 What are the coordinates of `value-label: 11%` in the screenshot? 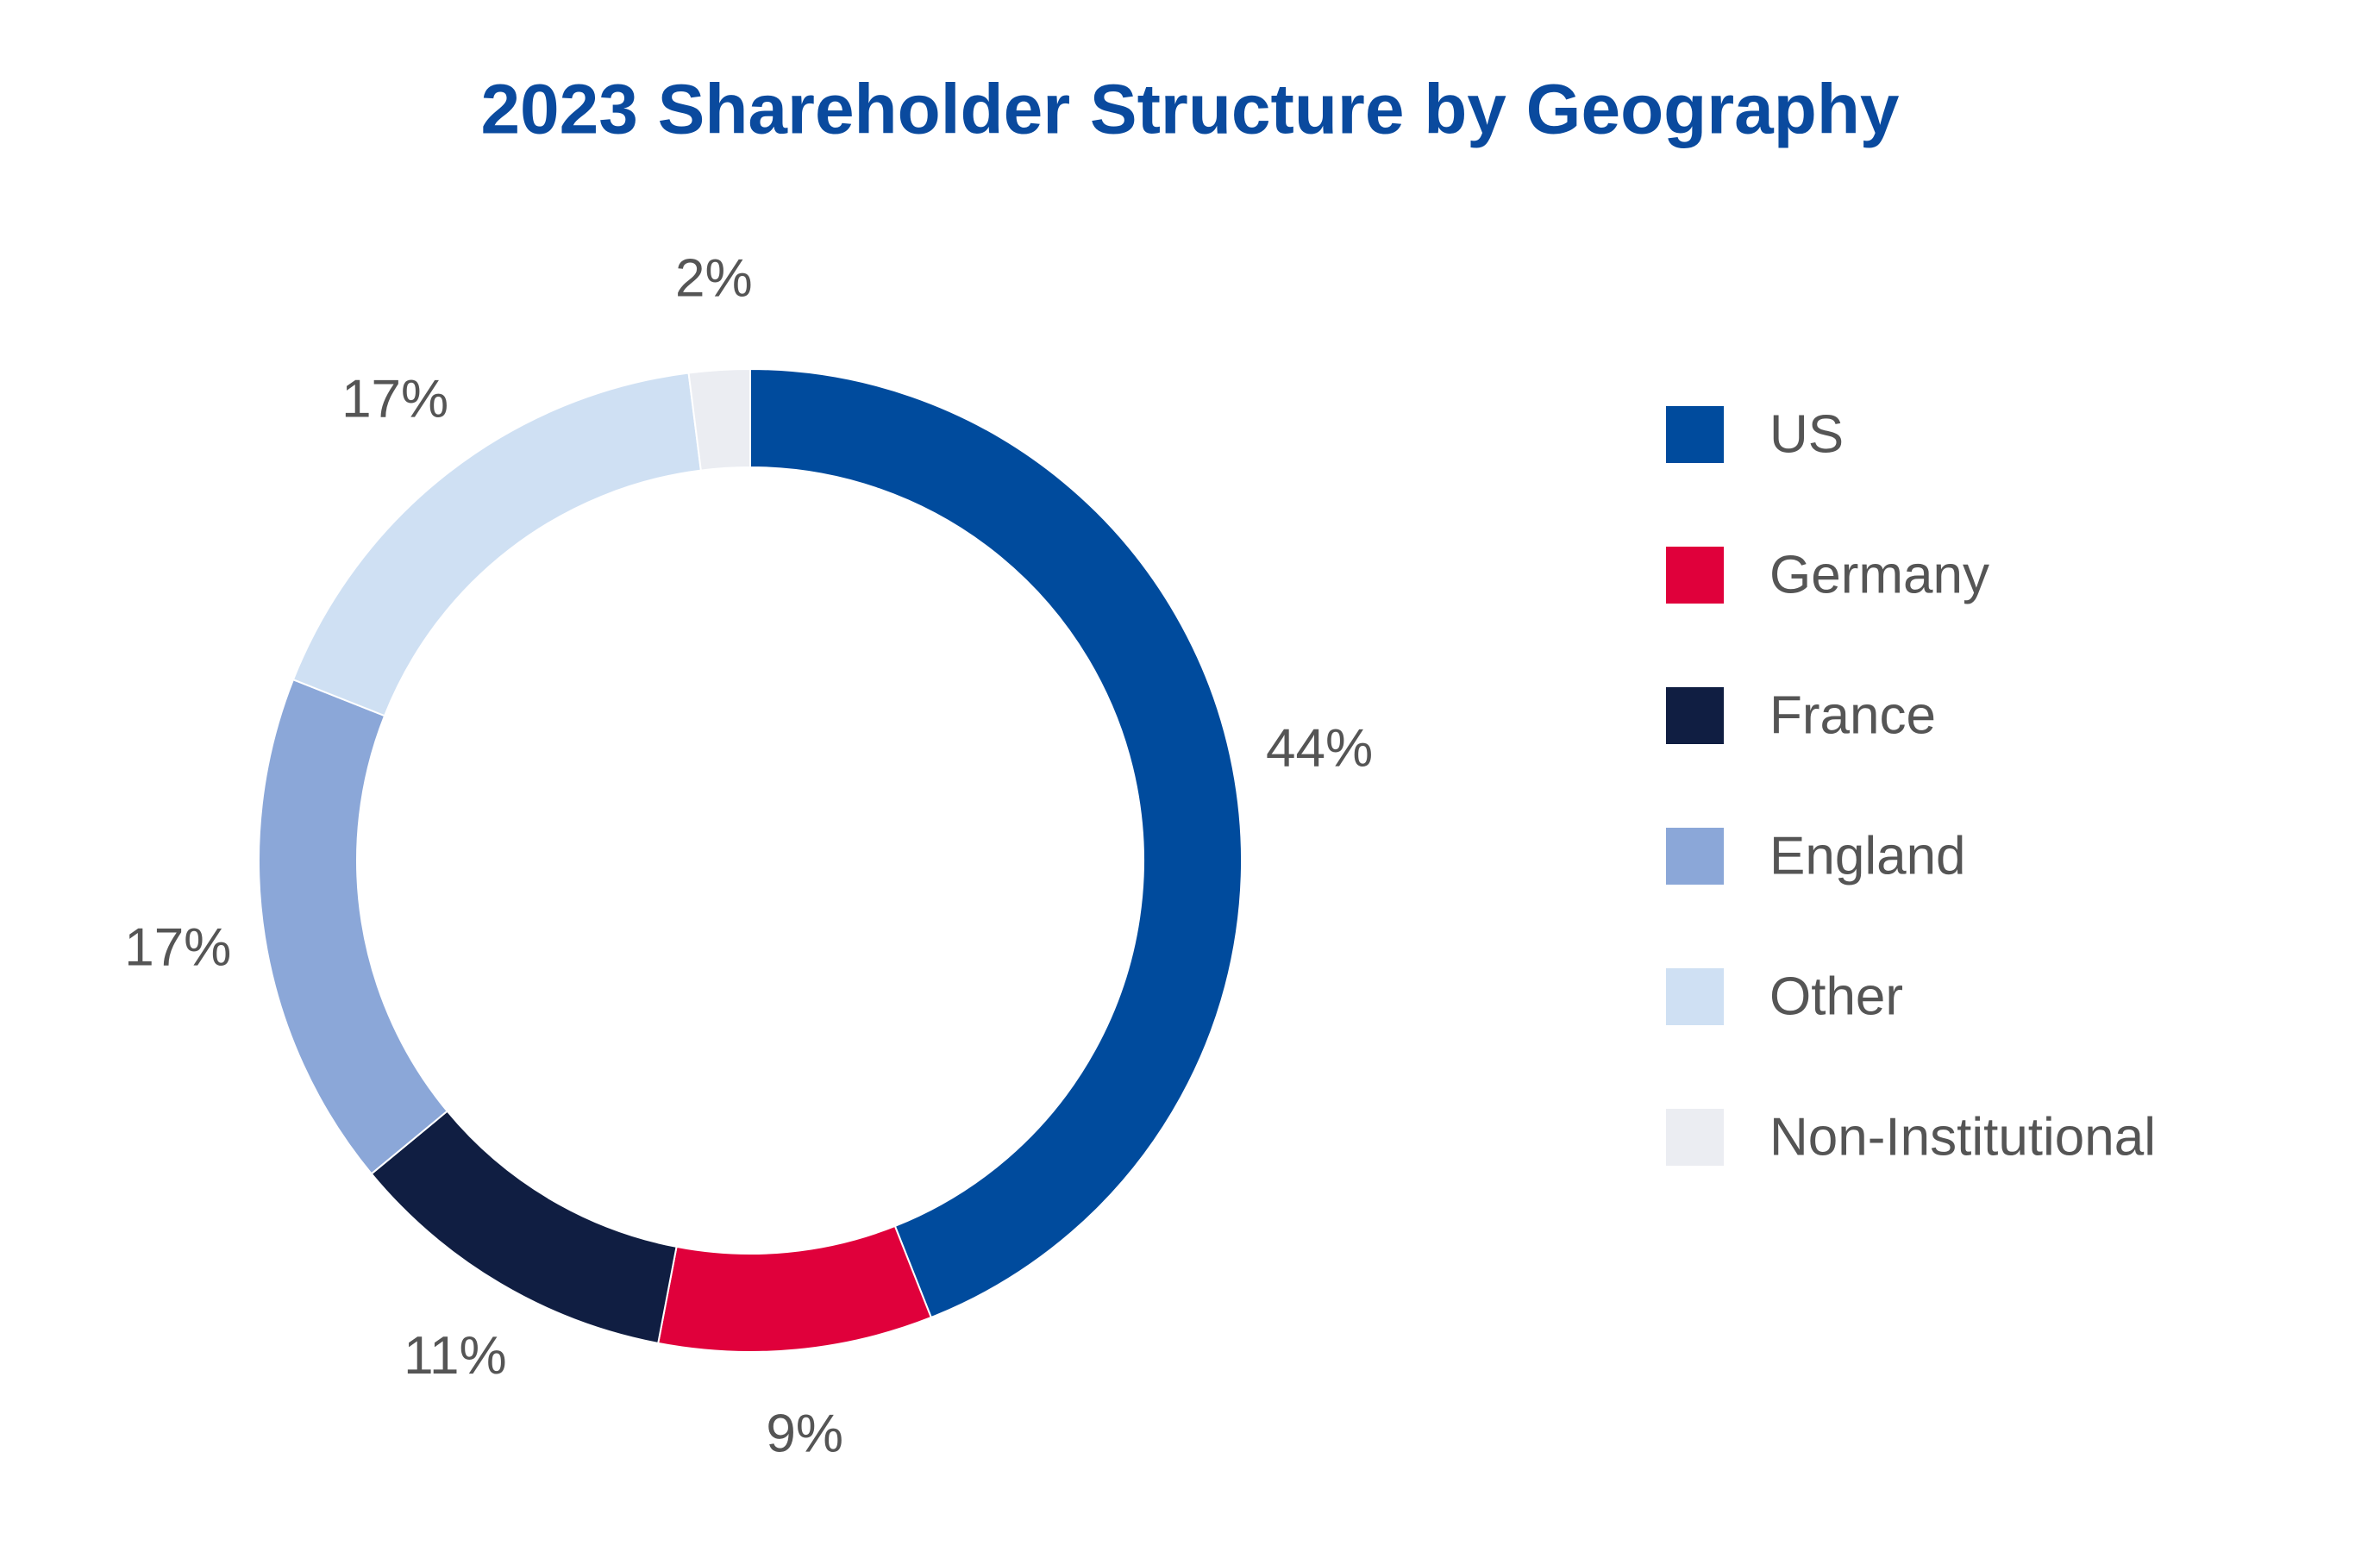 It's located at (455, 1356).